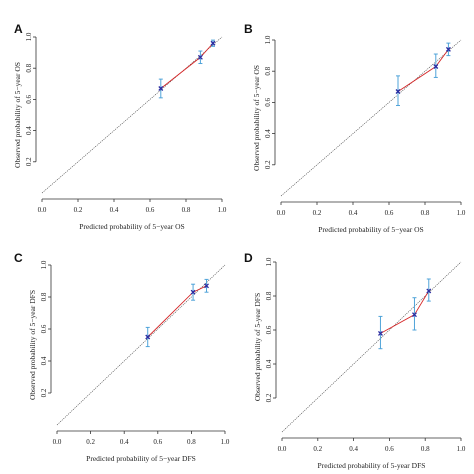 Image resolution: width=474 pixels, height=474 pixels. What do you see at coordinates (18, 29) in the screenshot?
I see `panel-label: A` at bounding box center [18, 29].